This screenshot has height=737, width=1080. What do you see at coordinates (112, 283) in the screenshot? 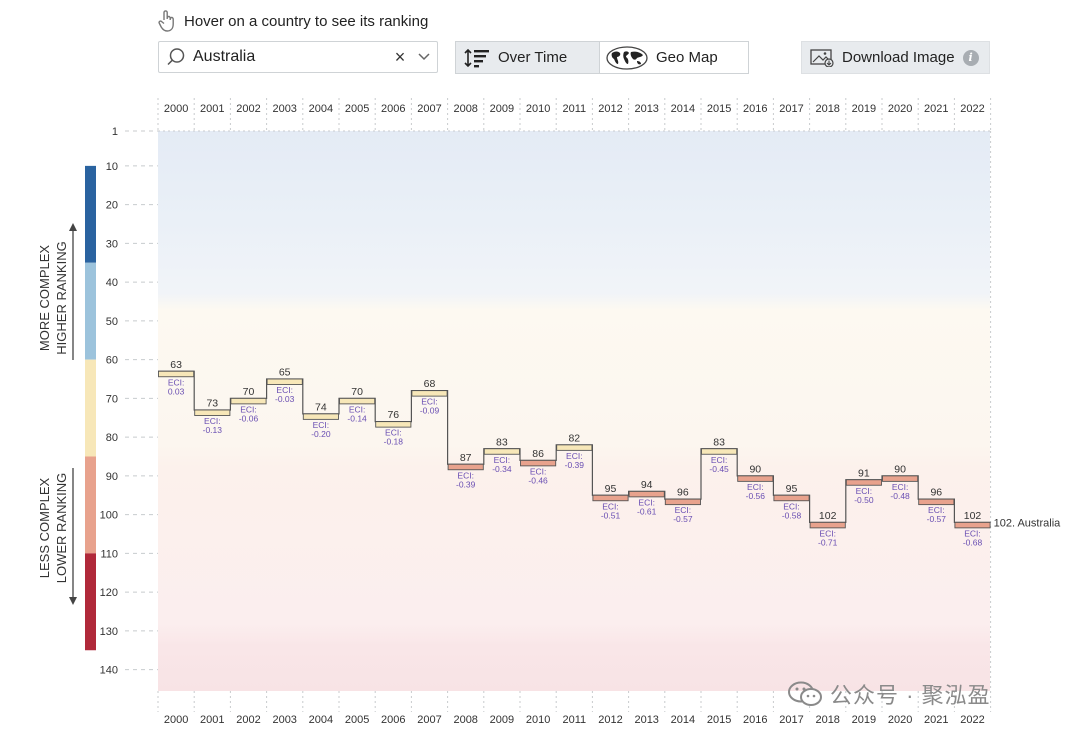
I see `y-tick-label: 40` at bounding box center [112, 283].